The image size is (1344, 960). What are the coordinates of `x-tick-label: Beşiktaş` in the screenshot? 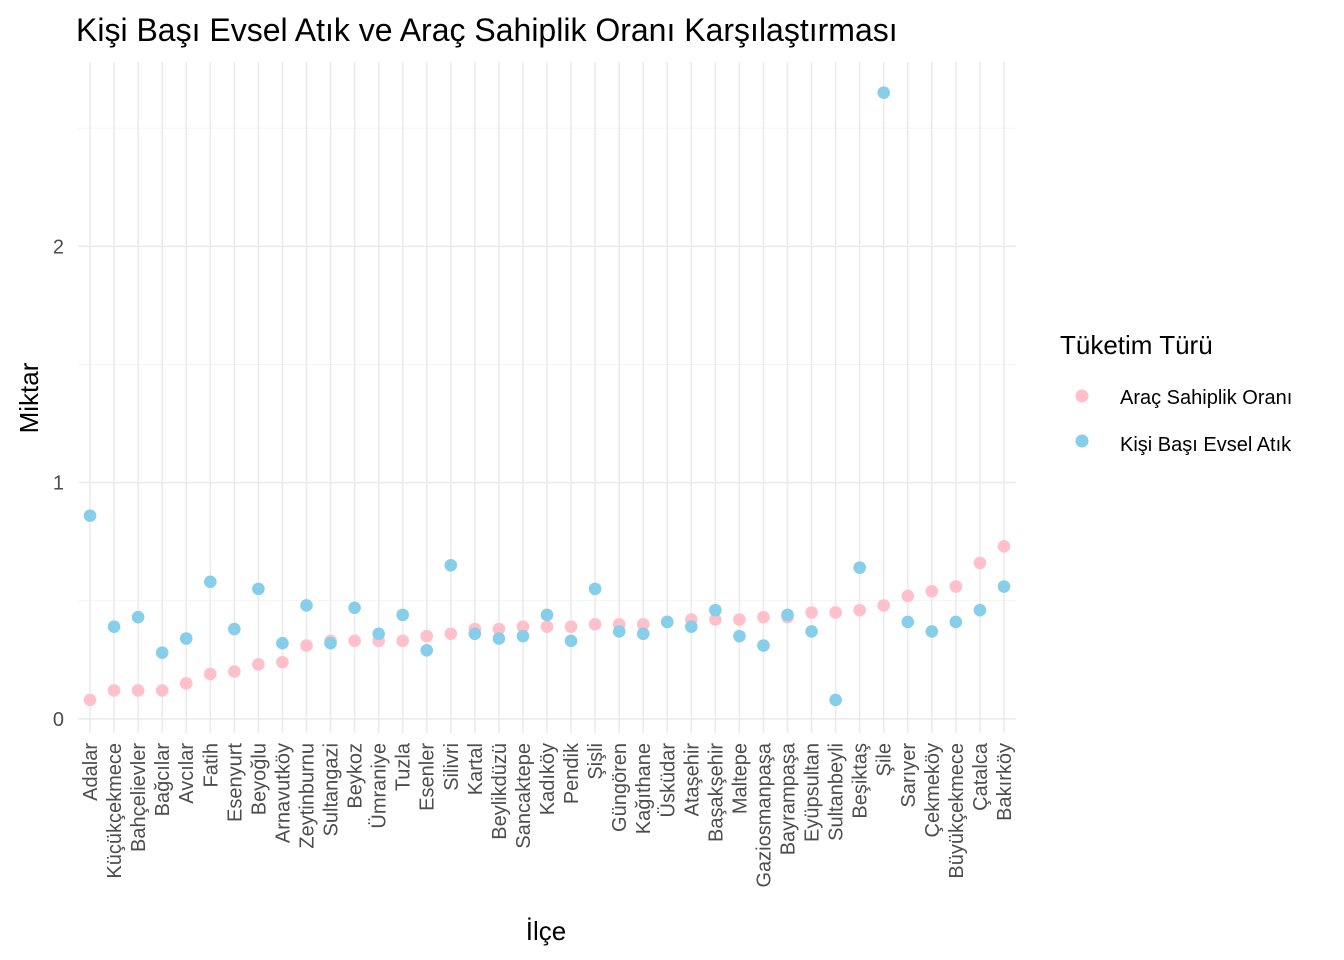 It's located at (861, 781).